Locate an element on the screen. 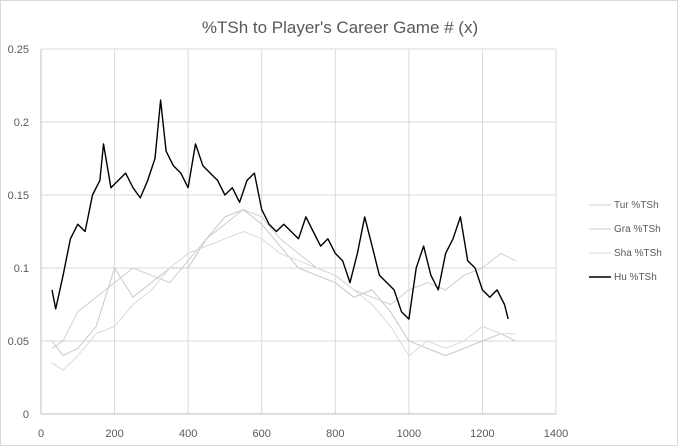 This screenshot has height=447, width=678. y-tick-label: 0.05 is located at coordinates (18, 342).